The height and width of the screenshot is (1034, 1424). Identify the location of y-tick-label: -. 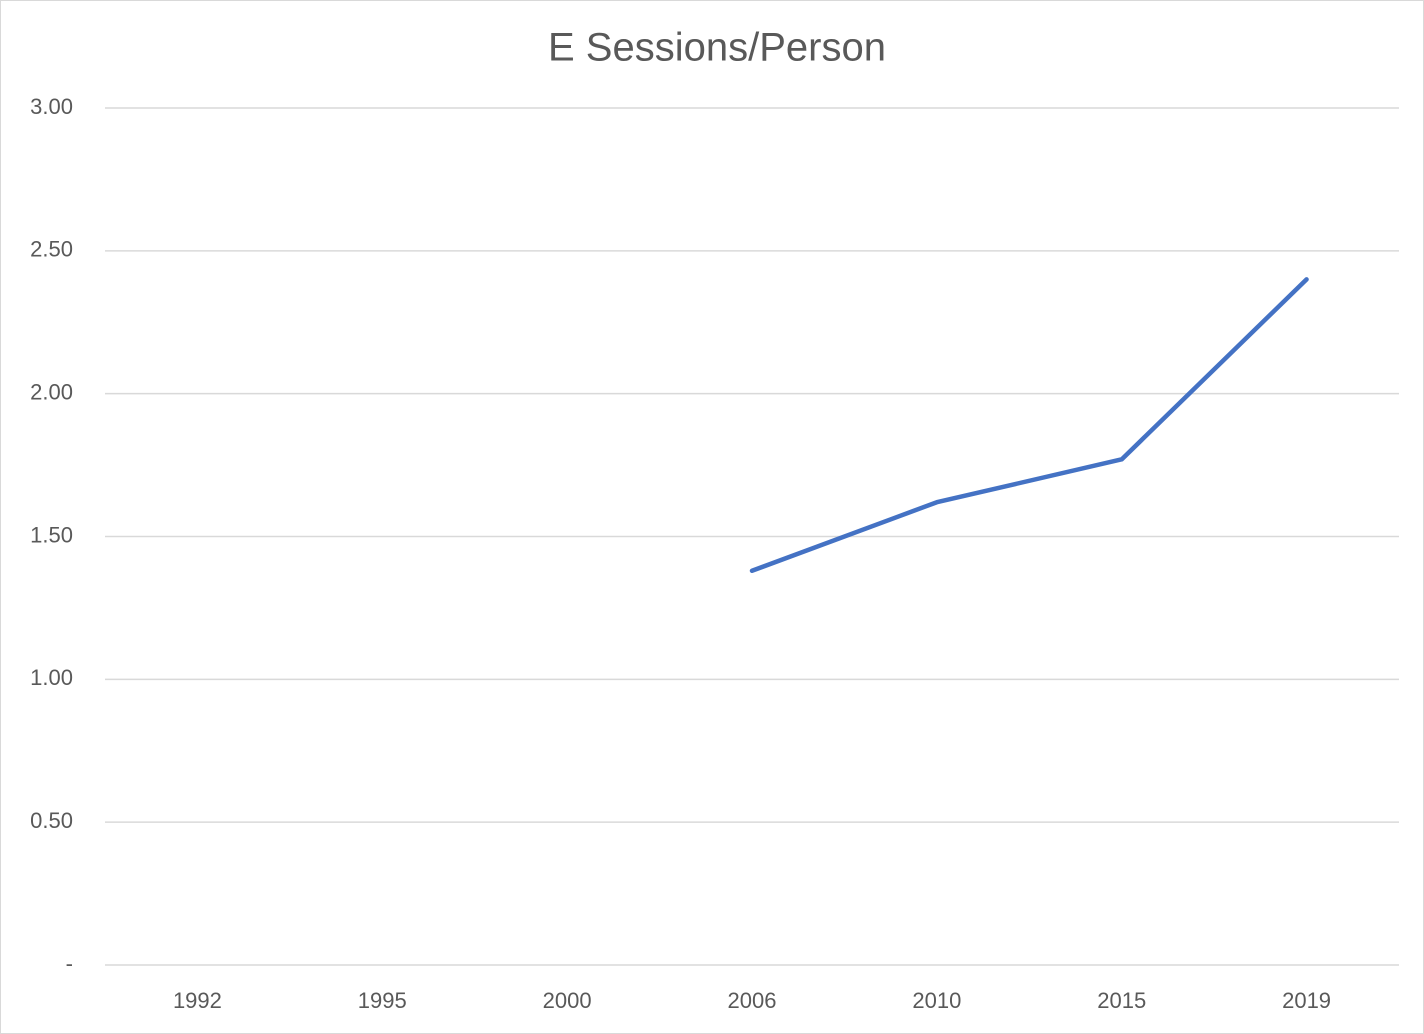
(69, 963).